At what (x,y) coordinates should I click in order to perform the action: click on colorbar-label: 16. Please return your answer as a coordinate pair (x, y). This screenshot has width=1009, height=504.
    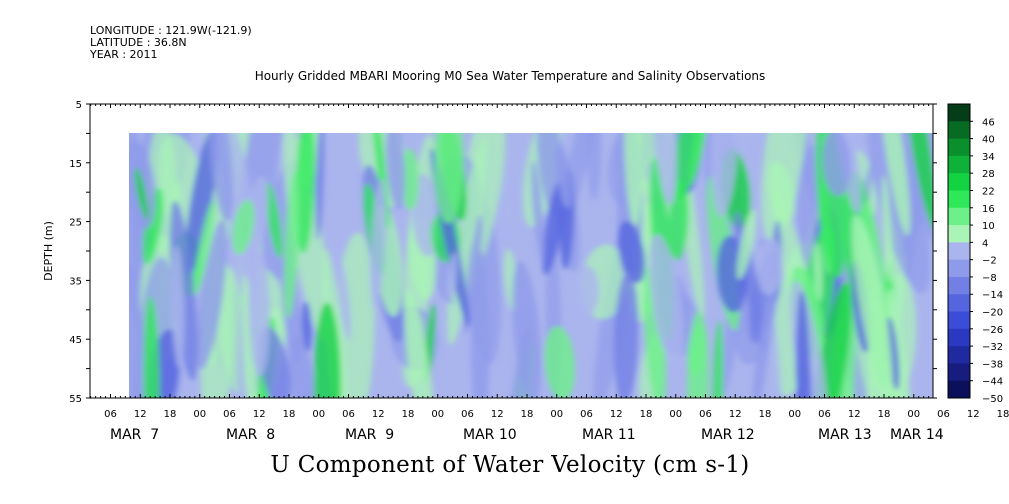
    Looking at the image, I should click on (988, 209).